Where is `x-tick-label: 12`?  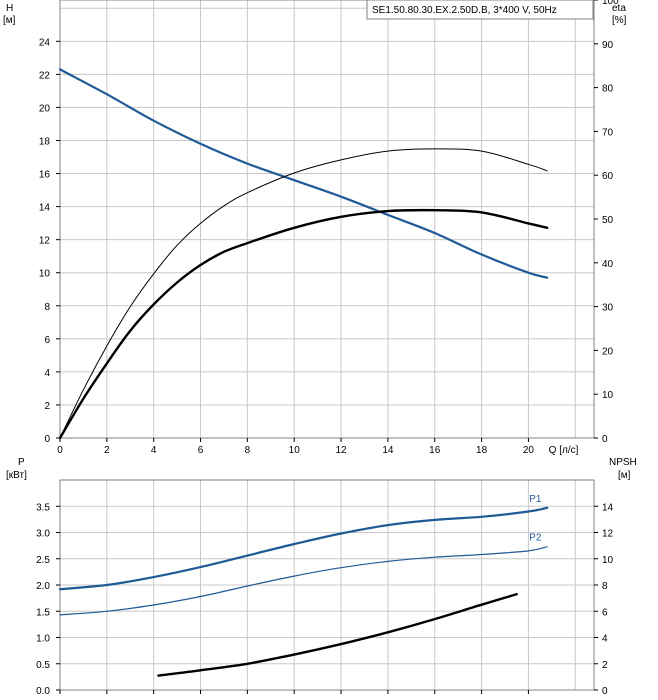
x-tick-label: 12 is located at coordinates (341, 450).